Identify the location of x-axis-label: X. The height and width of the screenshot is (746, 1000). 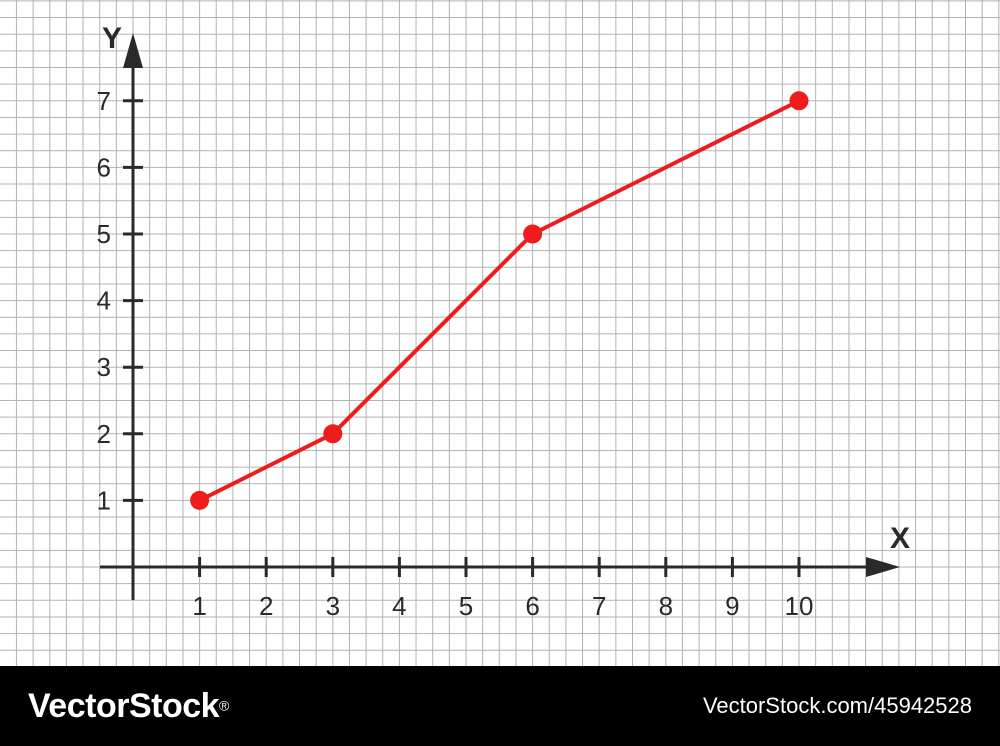
(900, 538).